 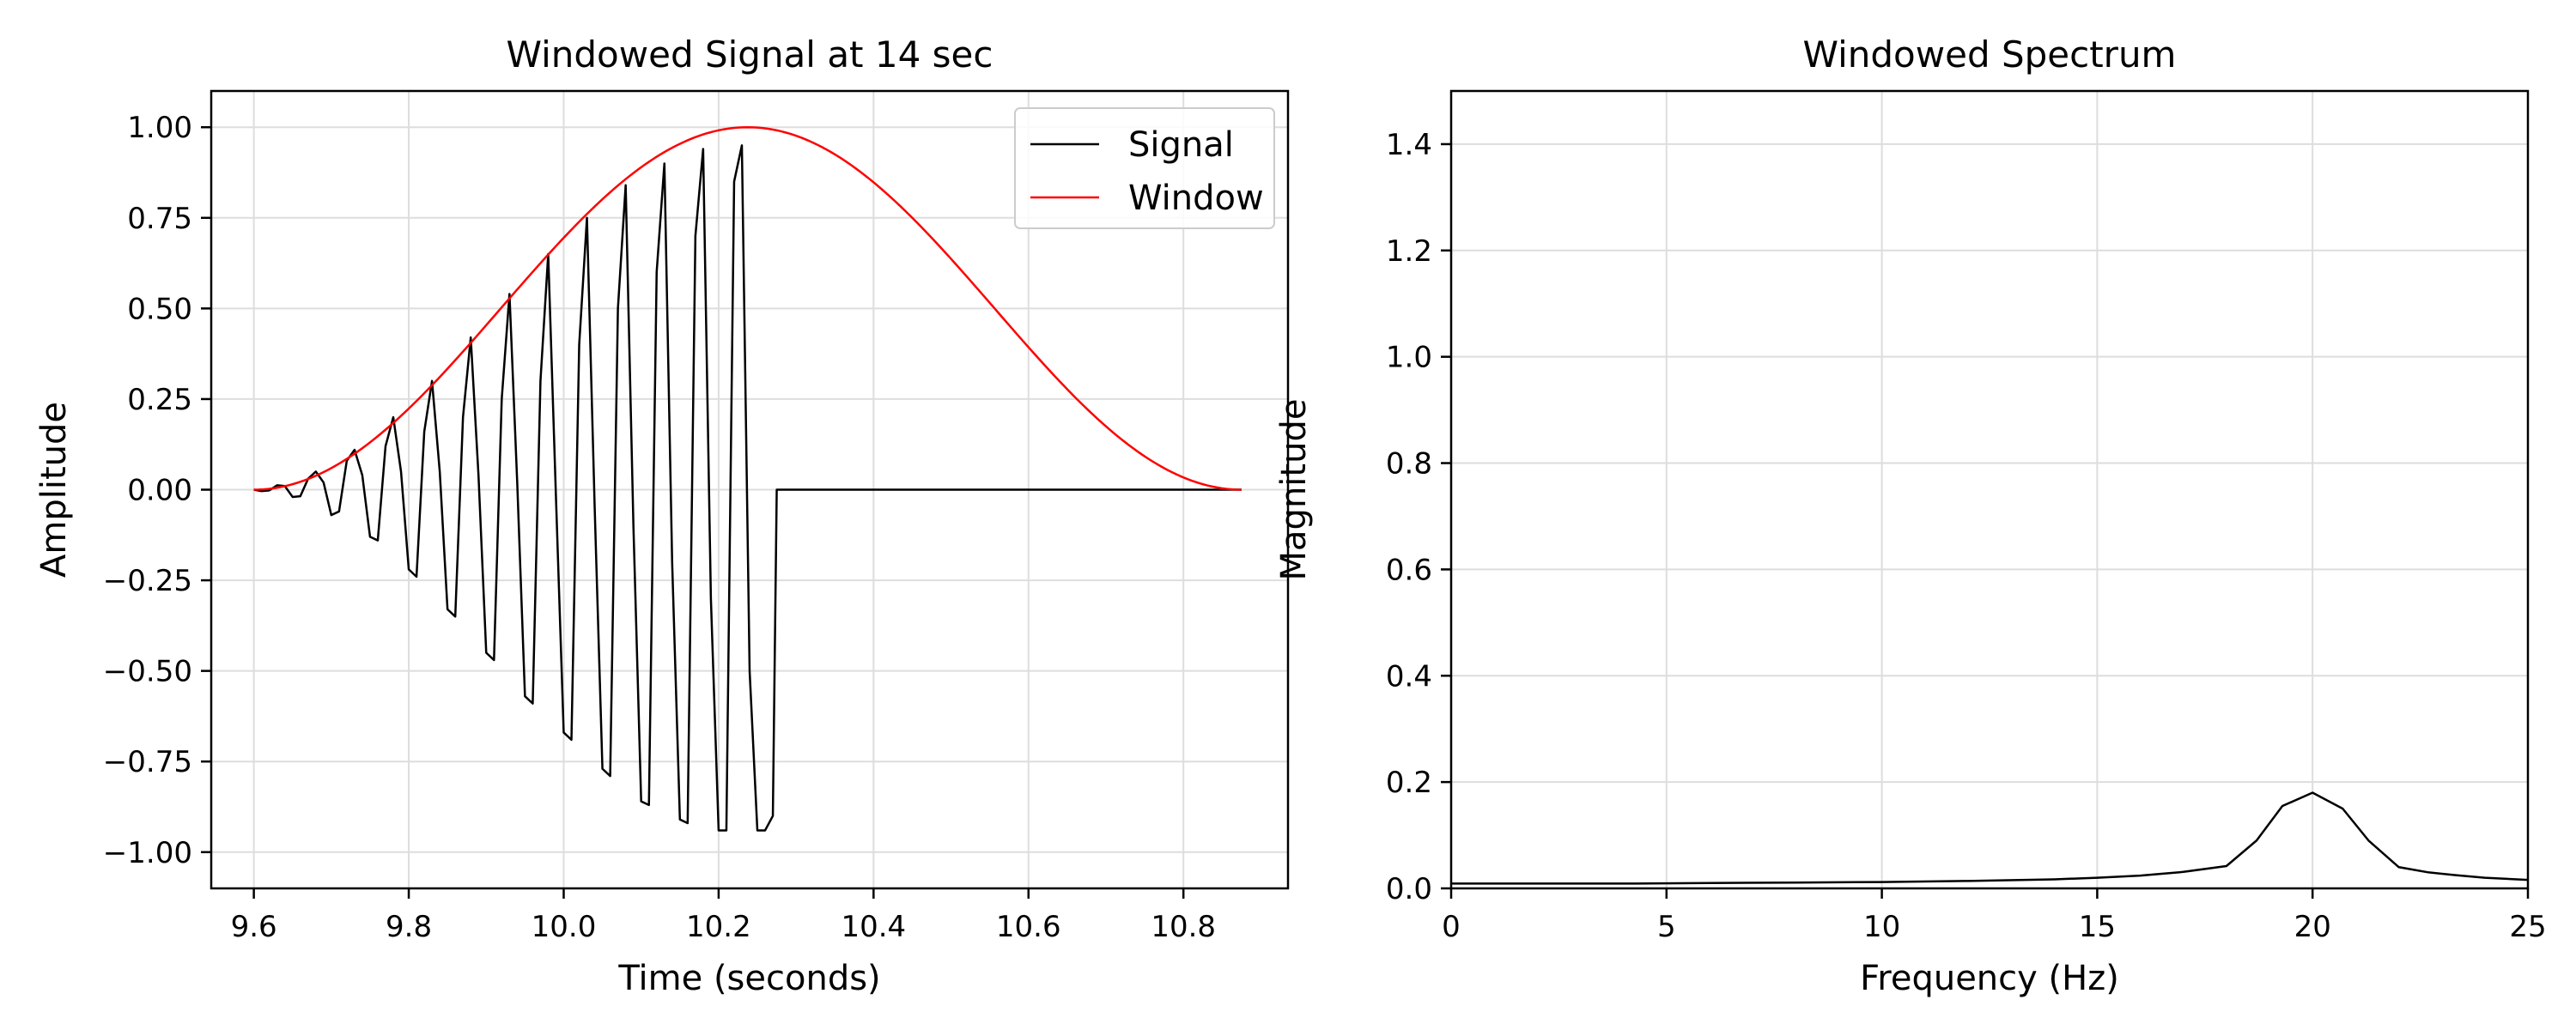 I want to click on x-tick-label: 9.6, so click(x=254, y=927).